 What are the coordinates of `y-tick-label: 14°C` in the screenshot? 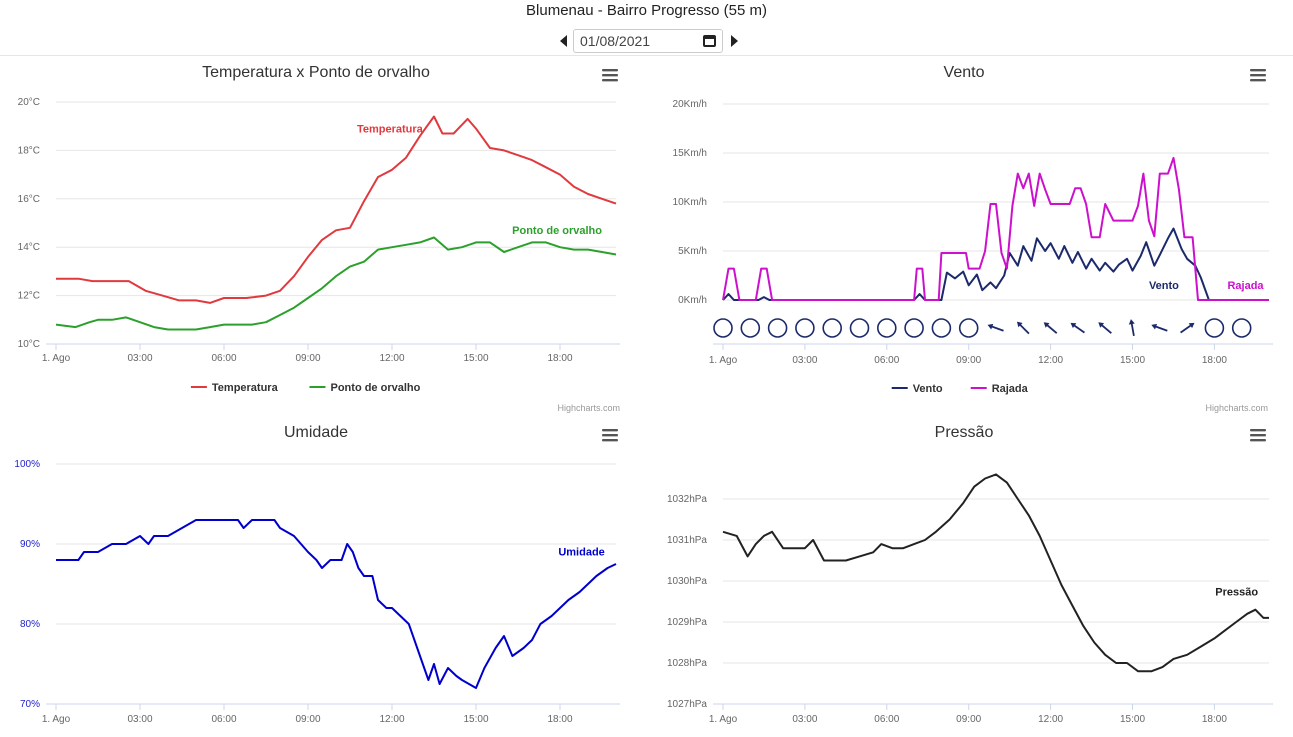 It's located at (29, 247).